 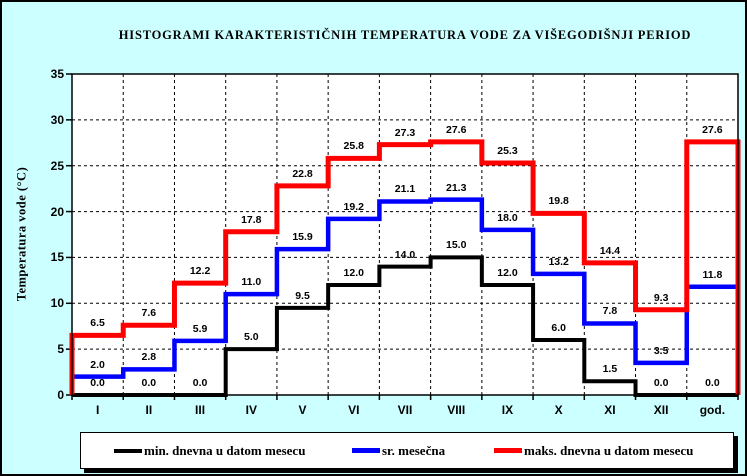 I want to click on x-category-label: VII, so click(x=405, y=410).